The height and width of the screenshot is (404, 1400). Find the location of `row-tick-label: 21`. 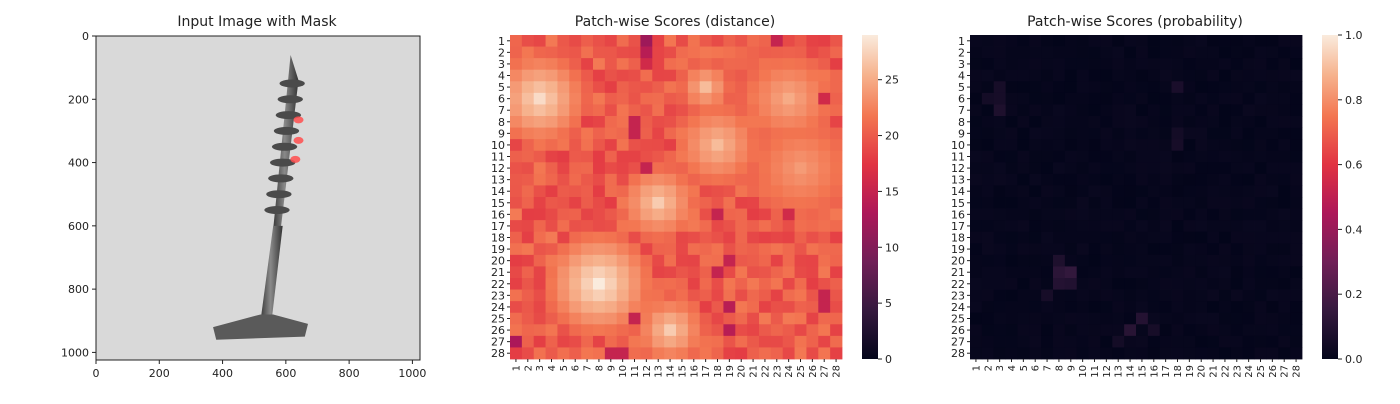

row-tick-label: 21 is located at coordinates (498, 272).